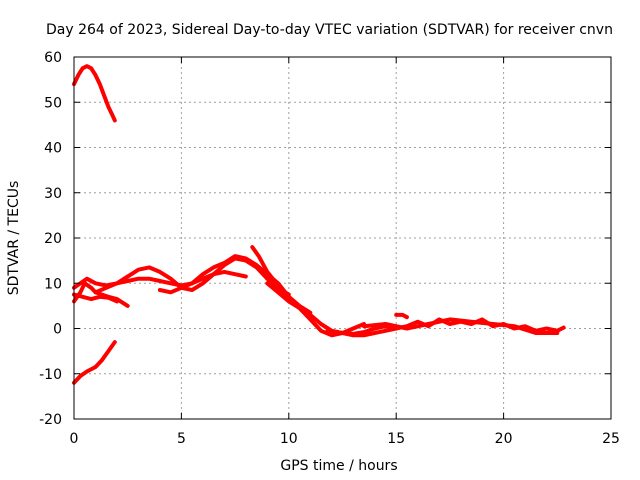  I want to click on x-tick-label: 0, so click(74, 439).